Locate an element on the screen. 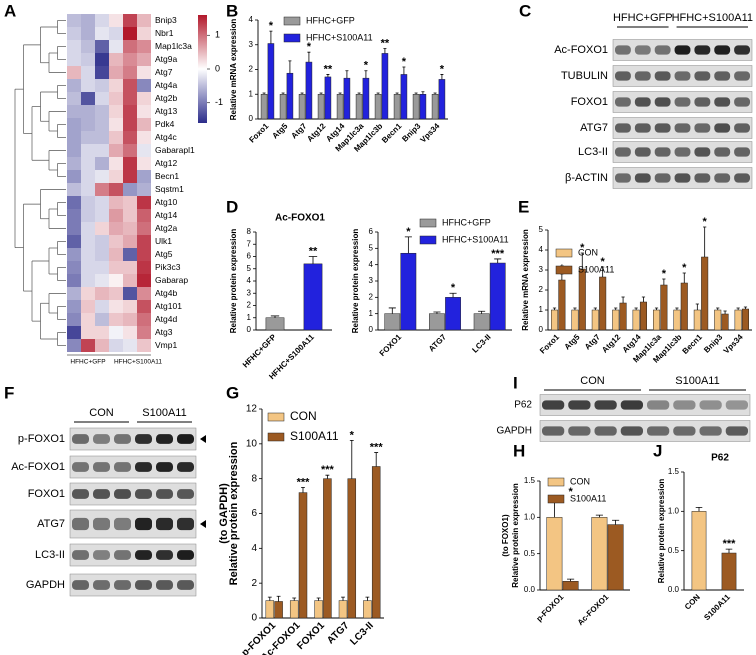 The height and width of the screenshot is (655, 756). y-tick-label: 0 is located at coordinates (254, 618).